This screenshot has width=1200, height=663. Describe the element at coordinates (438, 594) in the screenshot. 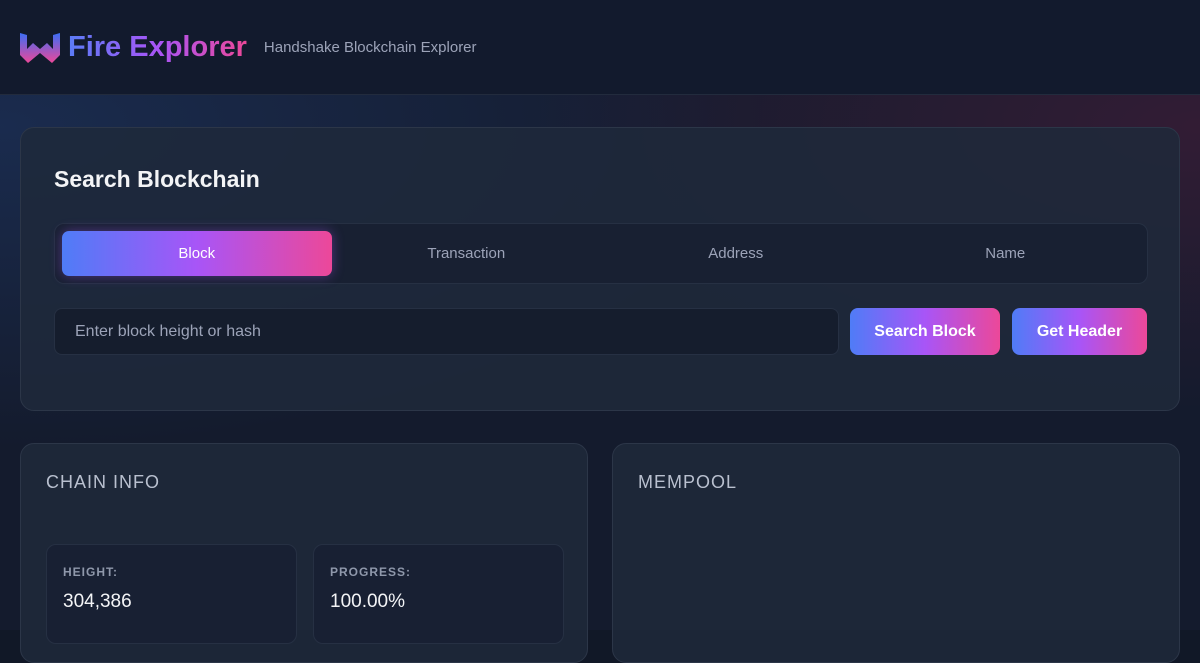

I see `progress-stat: PROGRESS: 100.00%` at that location.